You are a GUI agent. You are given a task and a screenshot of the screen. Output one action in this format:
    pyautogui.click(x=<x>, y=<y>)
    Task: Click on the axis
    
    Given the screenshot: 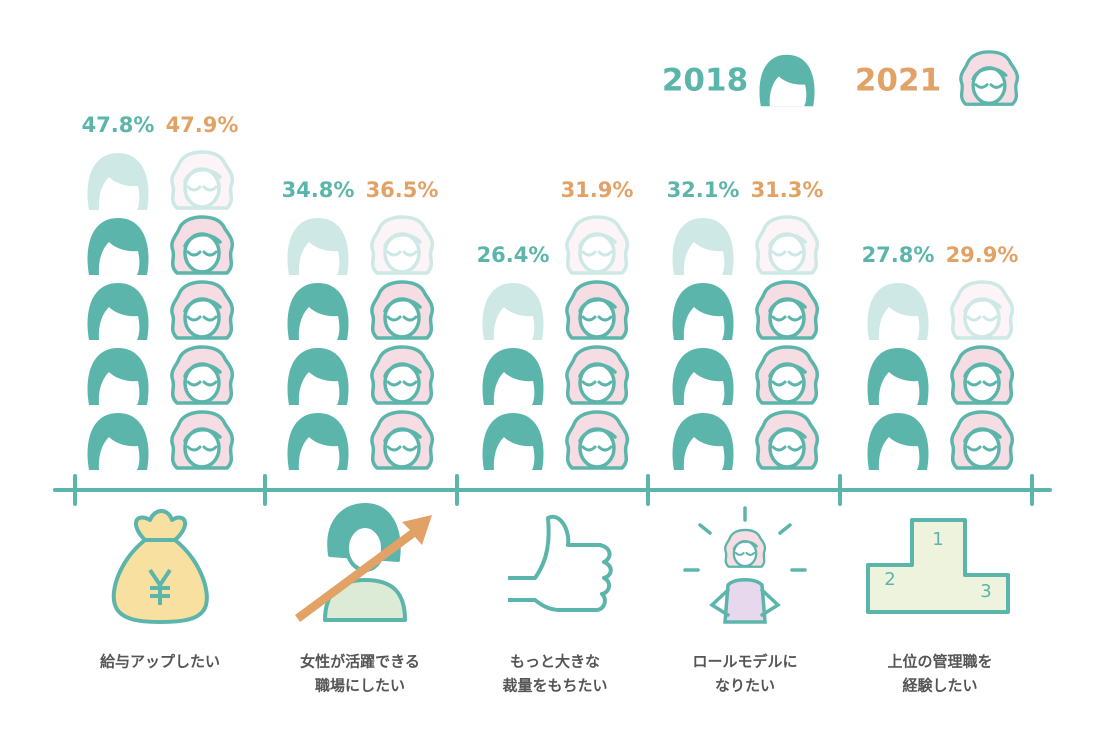 What is the action you would take?
    pyautogui.click(x=552, y=490)
    